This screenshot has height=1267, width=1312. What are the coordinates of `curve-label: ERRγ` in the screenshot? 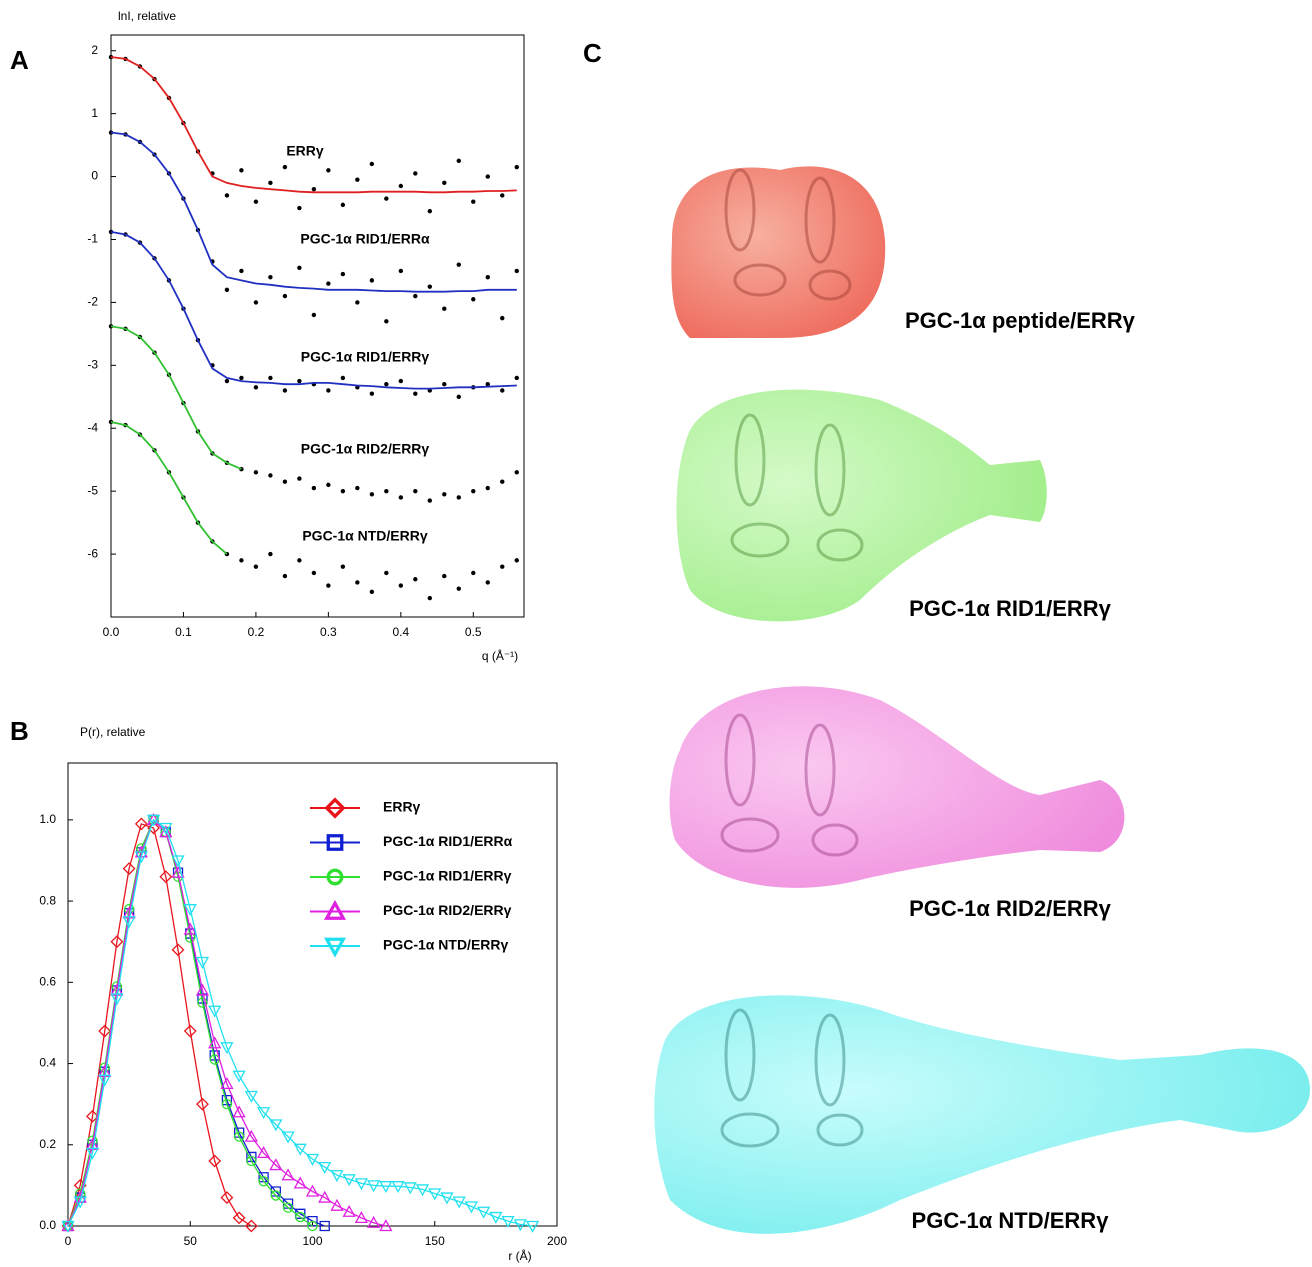 It's located at (305, 151).